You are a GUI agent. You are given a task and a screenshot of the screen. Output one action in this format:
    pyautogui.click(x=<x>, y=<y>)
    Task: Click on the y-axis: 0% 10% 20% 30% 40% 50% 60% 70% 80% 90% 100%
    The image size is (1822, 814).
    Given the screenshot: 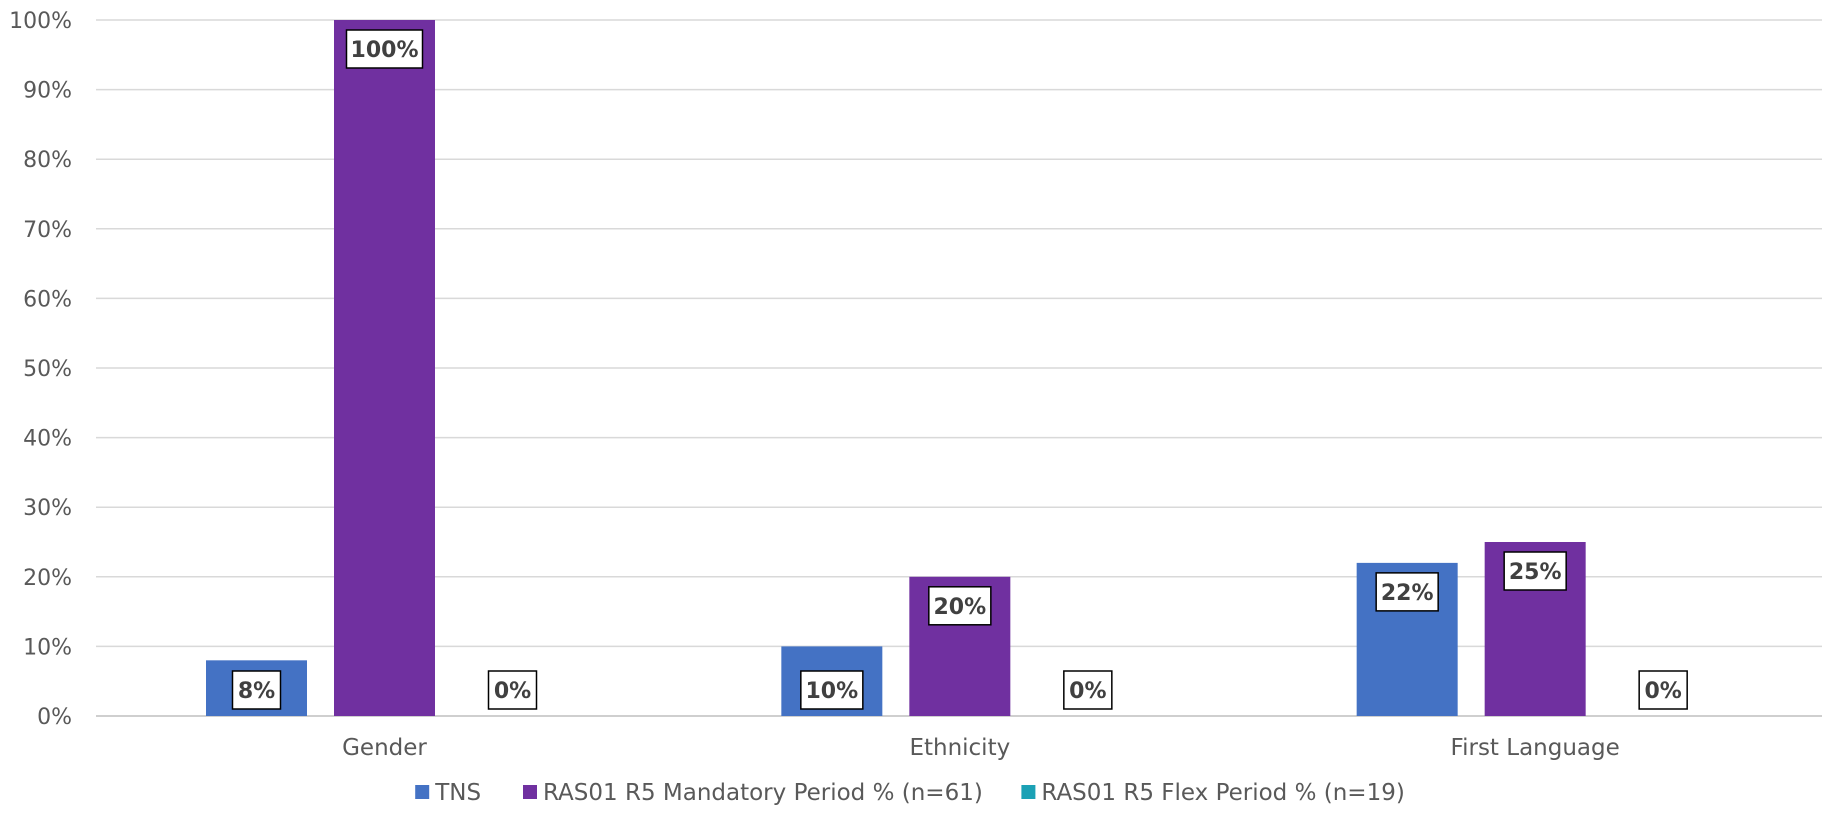 What is the action you would take?
    pyautogui.click(x=40, y=369)
    